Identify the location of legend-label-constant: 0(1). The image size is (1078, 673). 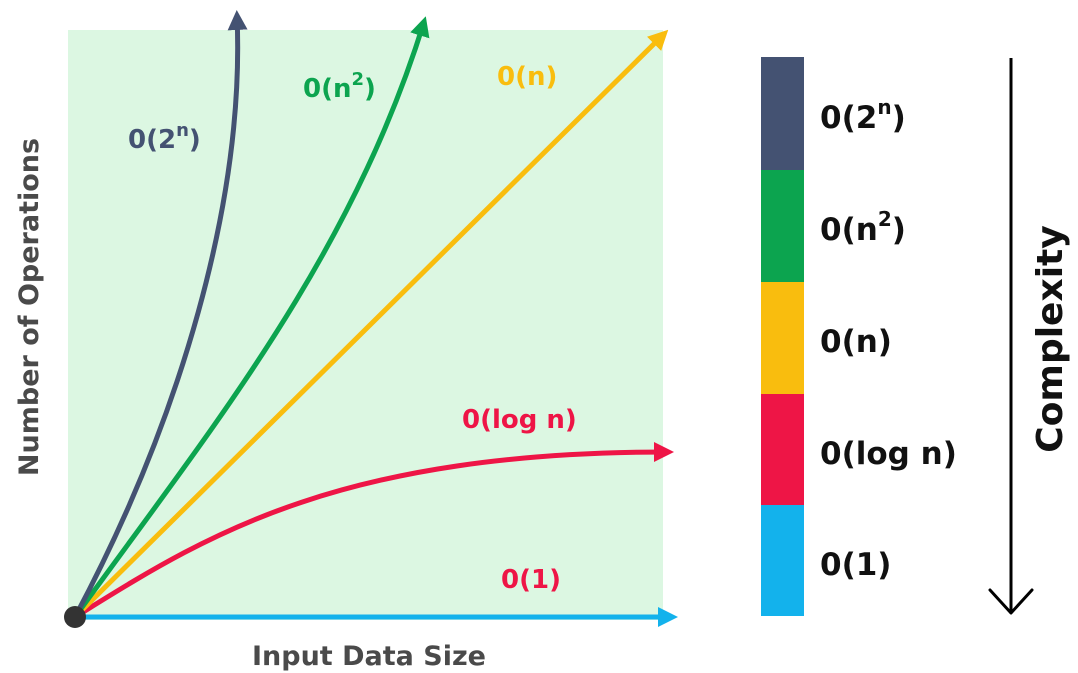
(855, 565).